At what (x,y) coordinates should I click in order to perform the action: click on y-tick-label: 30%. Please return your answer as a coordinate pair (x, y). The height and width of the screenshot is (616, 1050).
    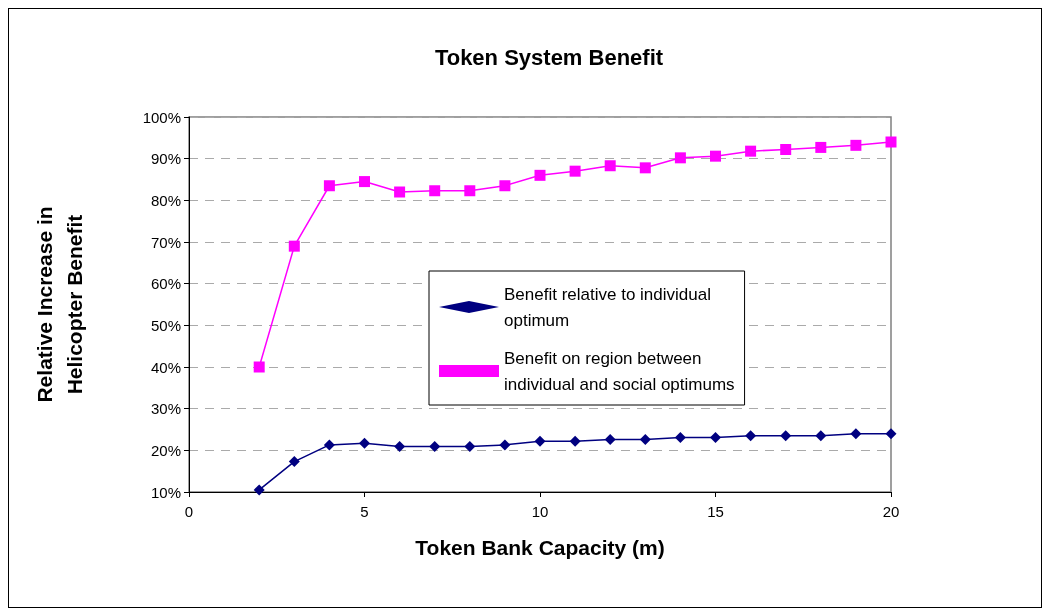
    Looking at the image, I should click on (165, 409).